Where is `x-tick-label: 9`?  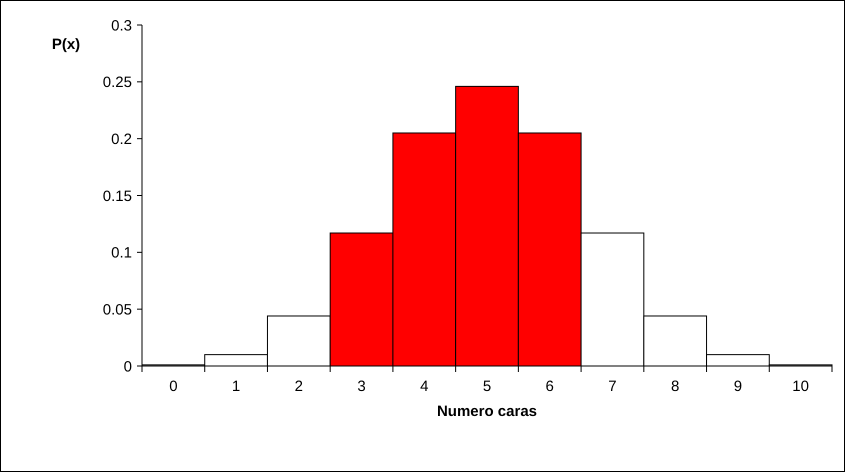 x-tick-label: 9 is located at coordinates (738, 386).